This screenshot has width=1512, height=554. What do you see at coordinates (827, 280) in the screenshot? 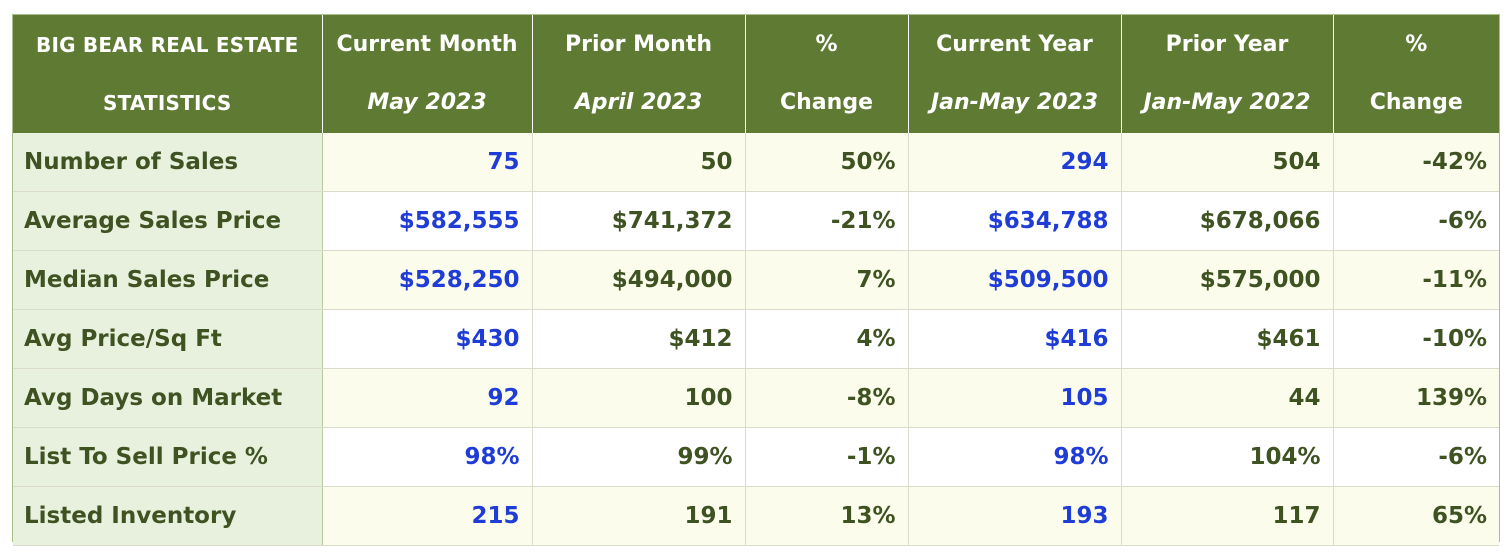
I see `month-change-value: 7%` at bounding box center [827, 280].